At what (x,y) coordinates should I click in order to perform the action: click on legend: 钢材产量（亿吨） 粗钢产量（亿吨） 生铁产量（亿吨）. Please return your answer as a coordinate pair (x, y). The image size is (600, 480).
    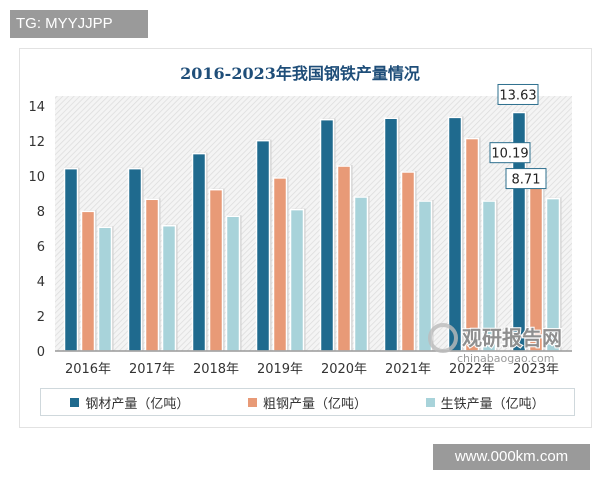
    Looking at the image, I should click on (307, 402).